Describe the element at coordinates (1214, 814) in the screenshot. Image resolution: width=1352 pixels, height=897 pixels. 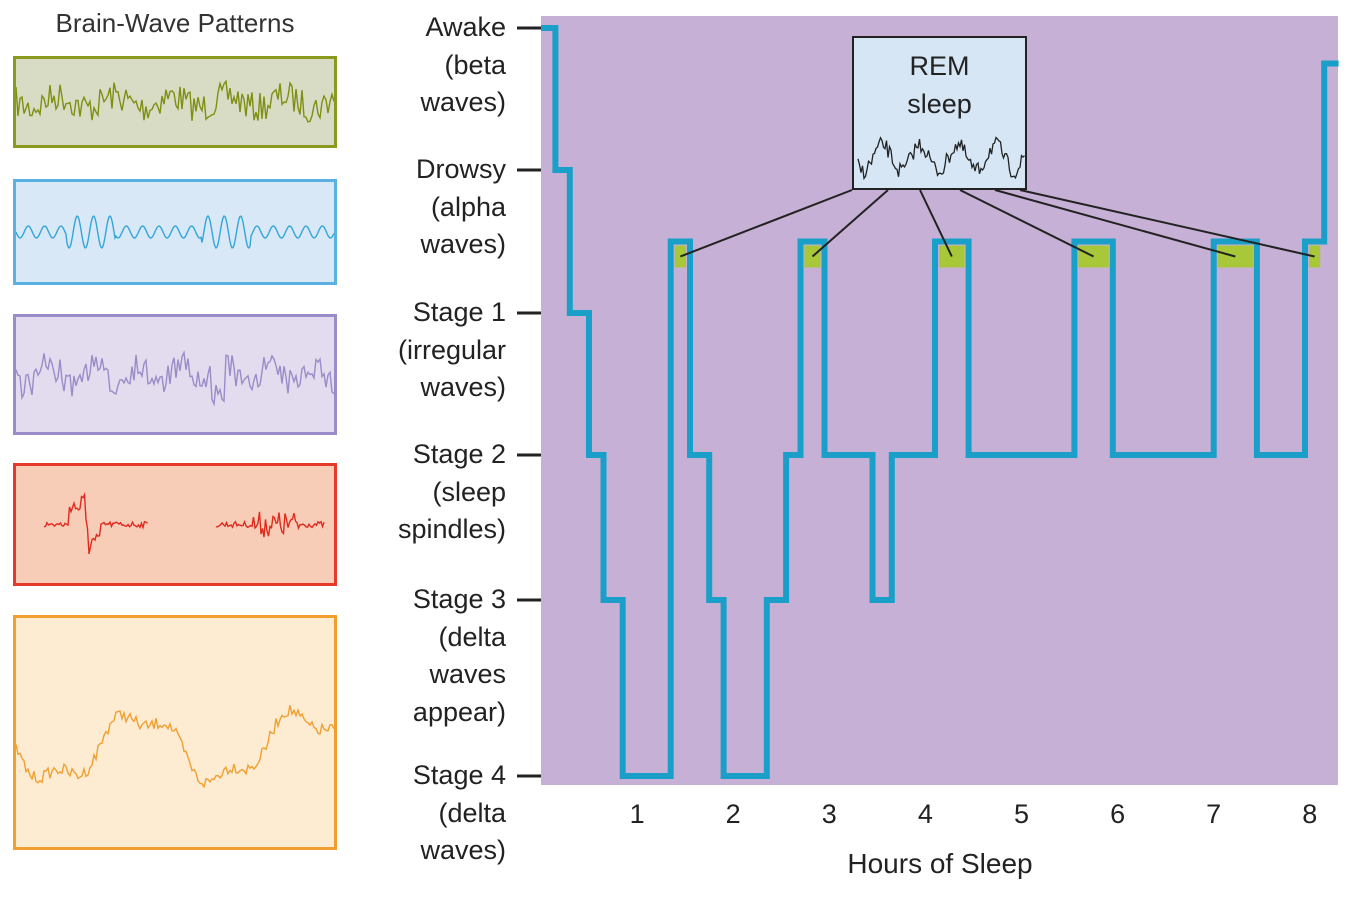
I see `x-tick-label: 7` at that location.